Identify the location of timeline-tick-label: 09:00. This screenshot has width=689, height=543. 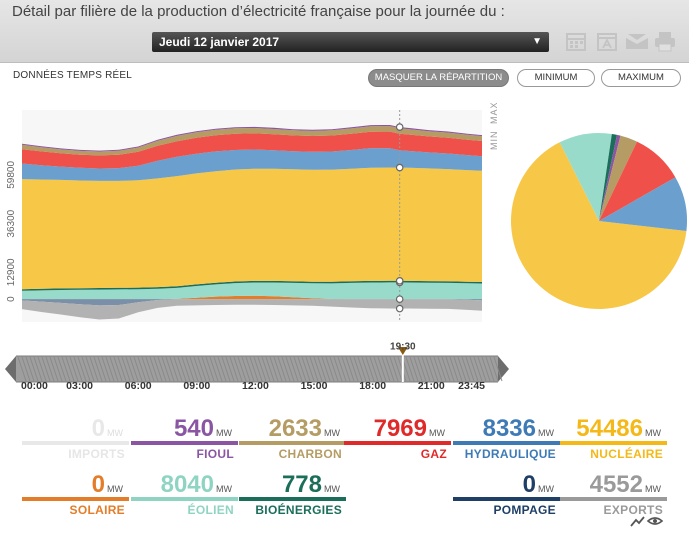
(196, 386).